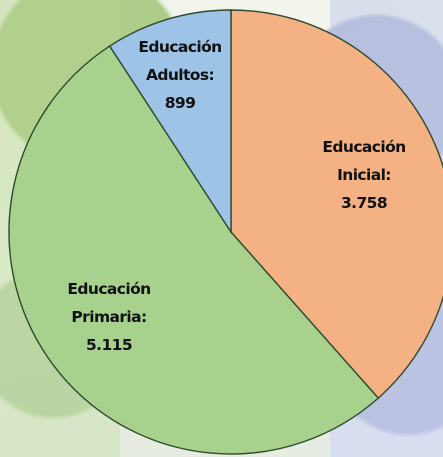 This screenshot has width=443, height=457. I want to click on slice-label-line-1-1: Primaria:, so click(108, 317).